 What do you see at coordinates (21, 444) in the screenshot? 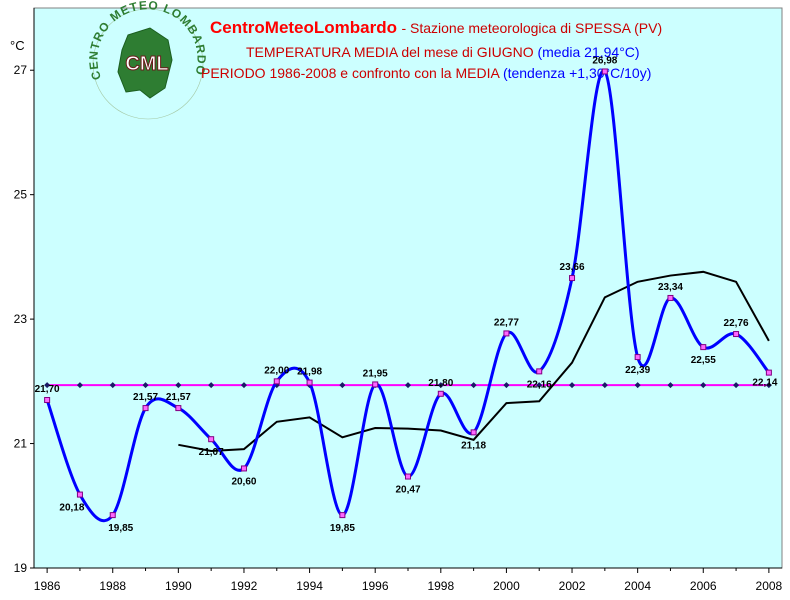
I see `y-tick-label: 21` at bounding box center [21, 444].